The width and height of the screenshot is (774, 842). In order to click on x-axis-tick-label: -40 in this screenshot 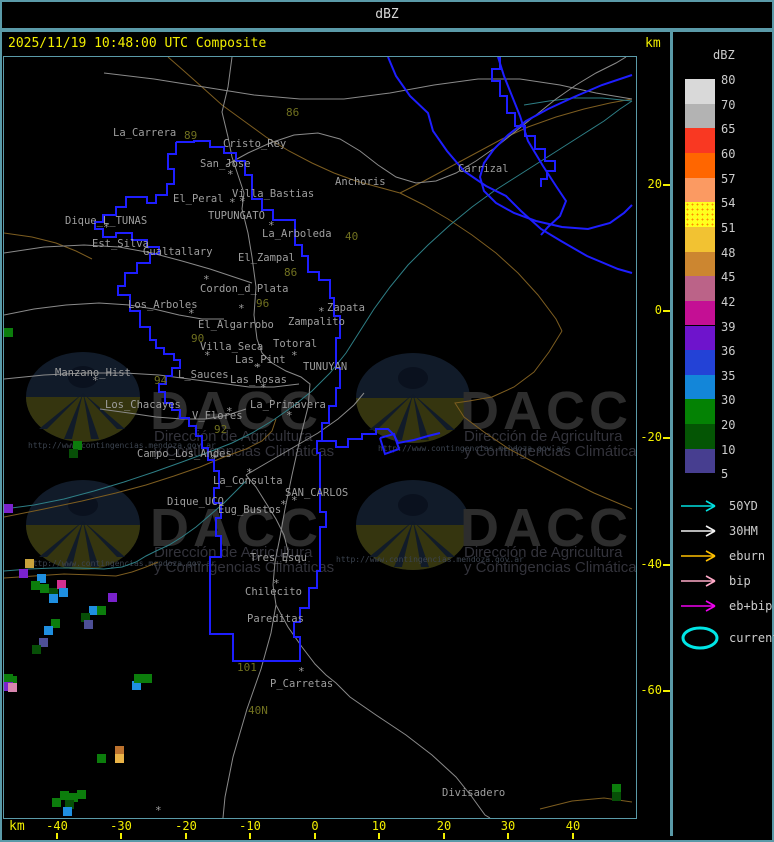, I will do `click(57, 826)`.